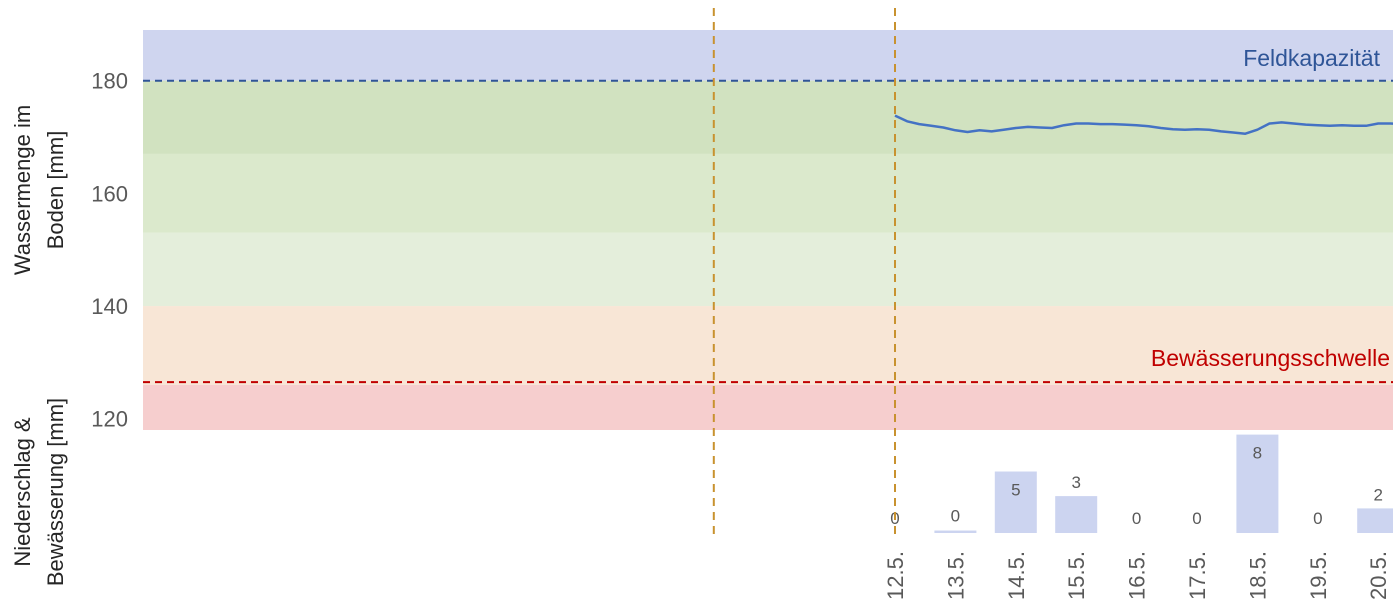 The image size is (1393, 614). What do you see at coordinates (1311, 58) in the screenshot?
I see `field-capacity-label: Feldkapazität` at bounding box center [1311, 58].